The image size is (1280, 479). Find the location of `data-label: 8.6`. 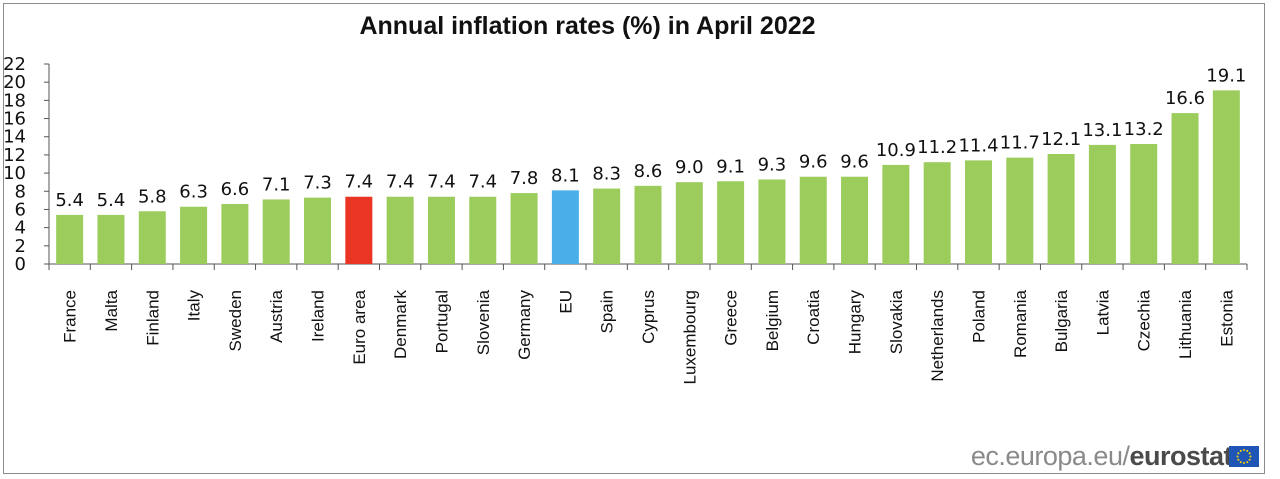

data-label: 8.6 is located at coordinates (648, 171).